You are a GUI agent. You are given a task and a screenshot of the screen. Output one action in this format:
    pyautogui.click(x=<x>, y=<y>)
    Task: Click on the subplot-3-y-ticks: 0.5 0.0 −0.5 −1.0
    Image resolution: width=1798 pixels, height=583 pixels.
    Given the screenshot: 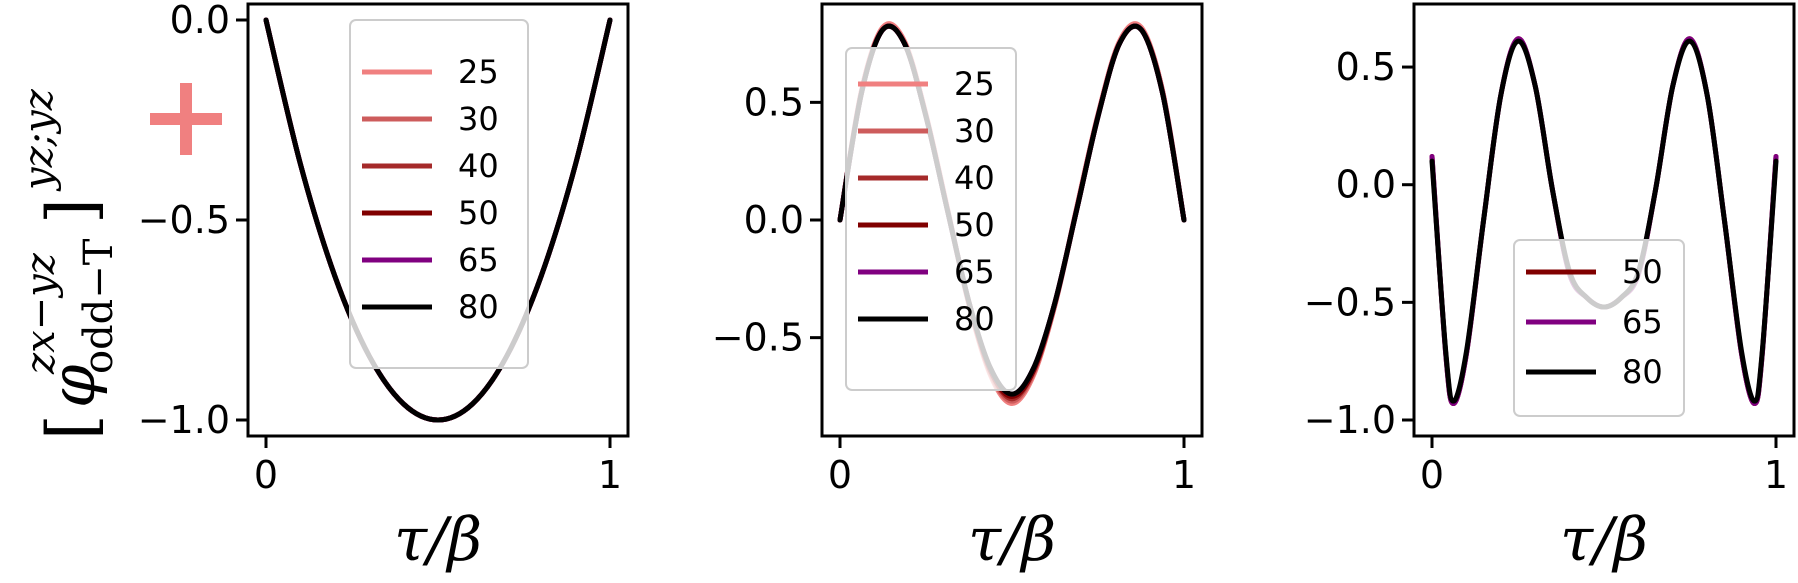 What is the action you would take?
    pyautogui.click(x=1359, y=243)
    